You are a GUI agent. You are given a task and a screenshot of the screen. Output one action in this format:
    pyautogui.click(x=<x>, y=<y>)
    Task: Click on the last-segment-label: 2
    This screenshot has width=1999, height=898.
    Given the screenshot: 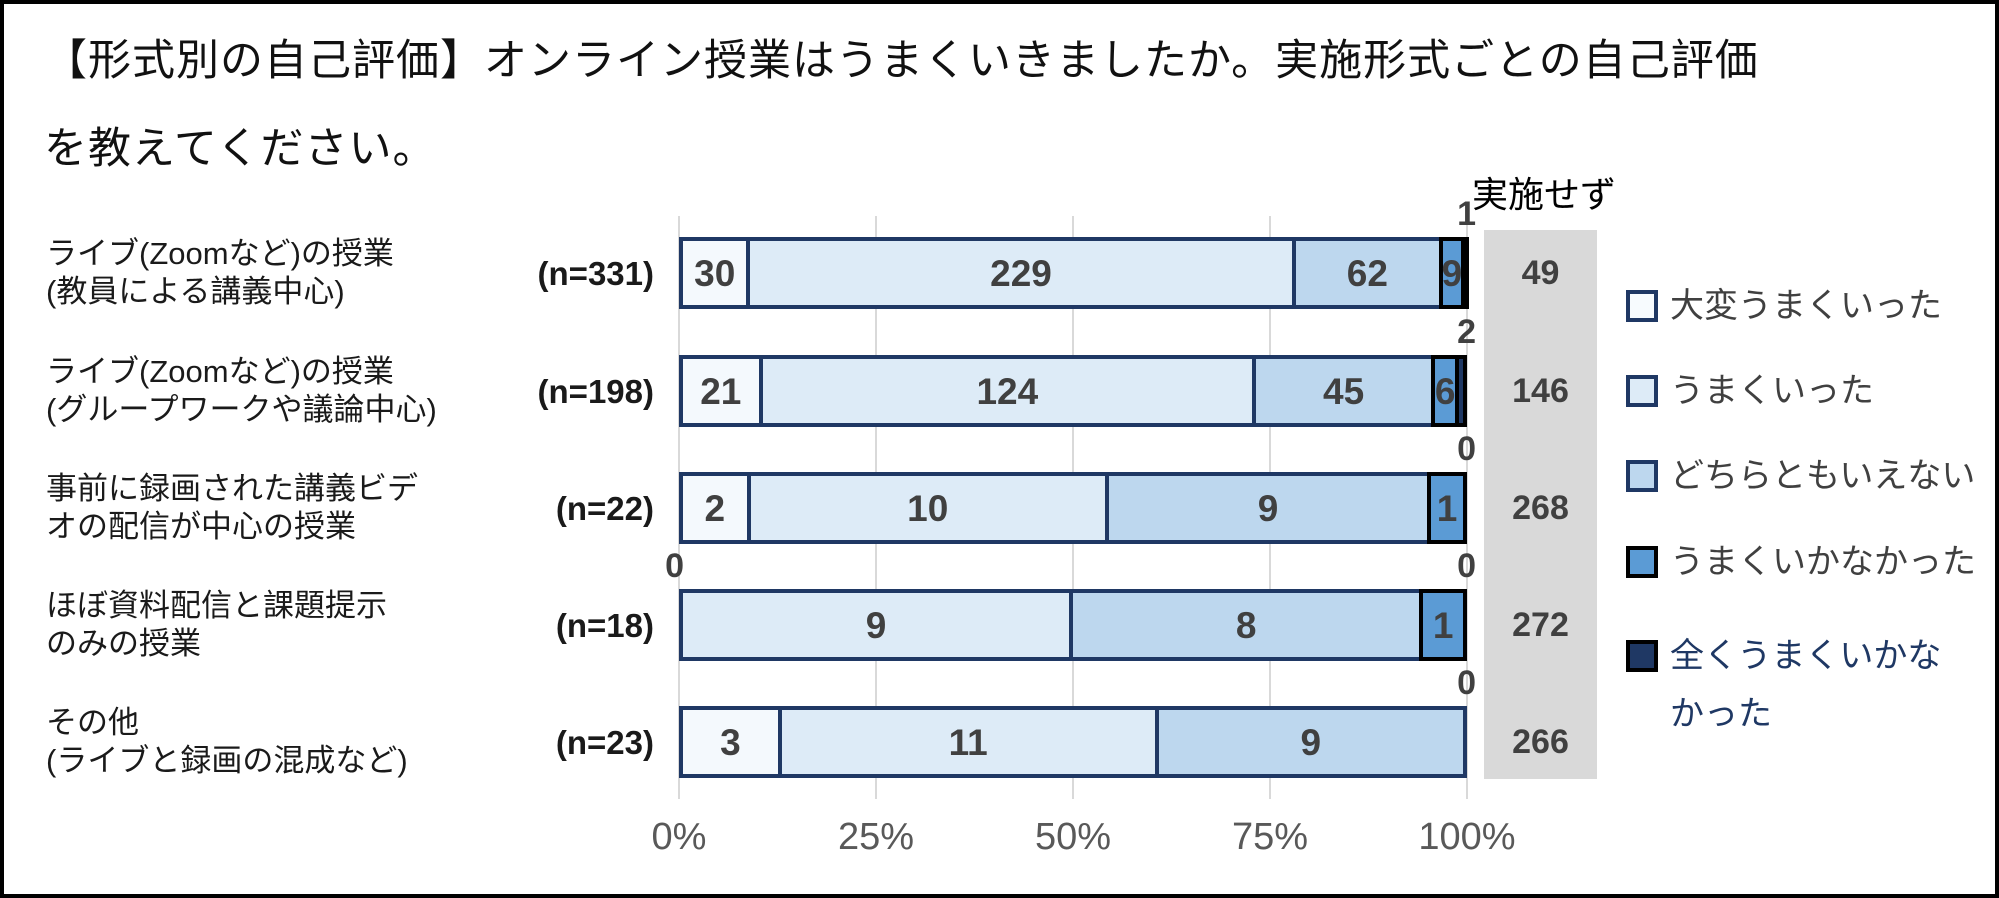 What is the action you would take?
    pyautogui.click(x=1466, y=332)
    